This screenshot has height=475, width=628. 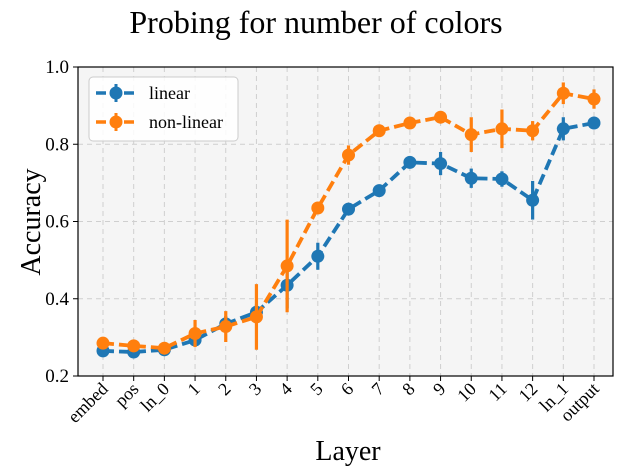 I want to click on y-tick-label: 0.6, so click(x=57, y=222).